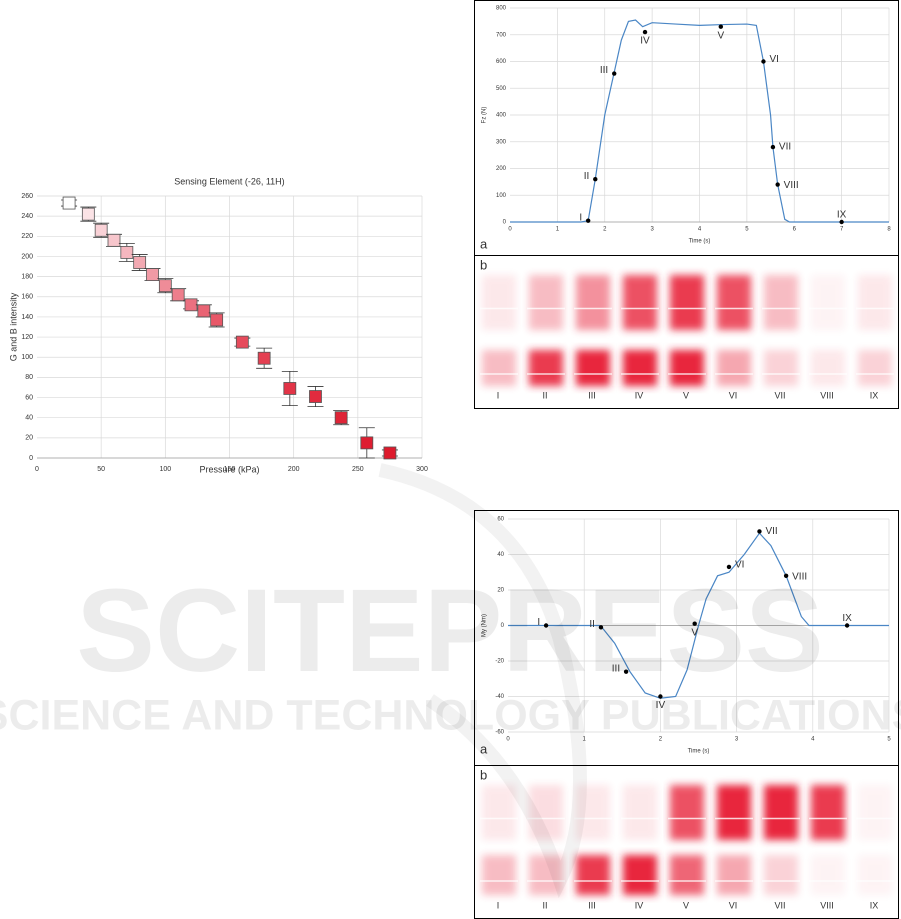 The image size is (901, 919). What do you see at coordinates (720, 35) in the screenshot?
I see `marker-label: V` at bounding box center [720, 35].